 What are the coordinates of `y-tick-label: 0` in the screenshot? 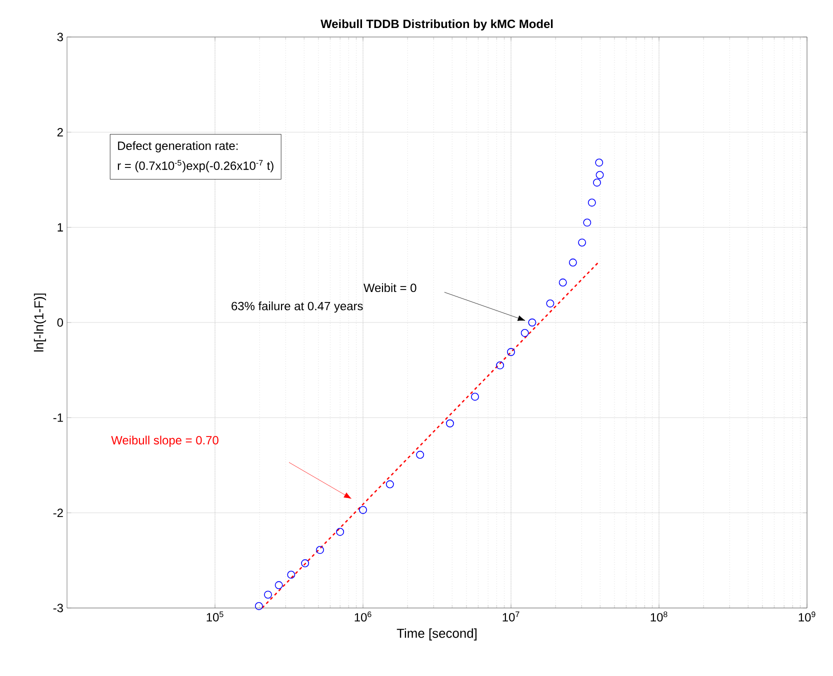 It's located at (60, 322).